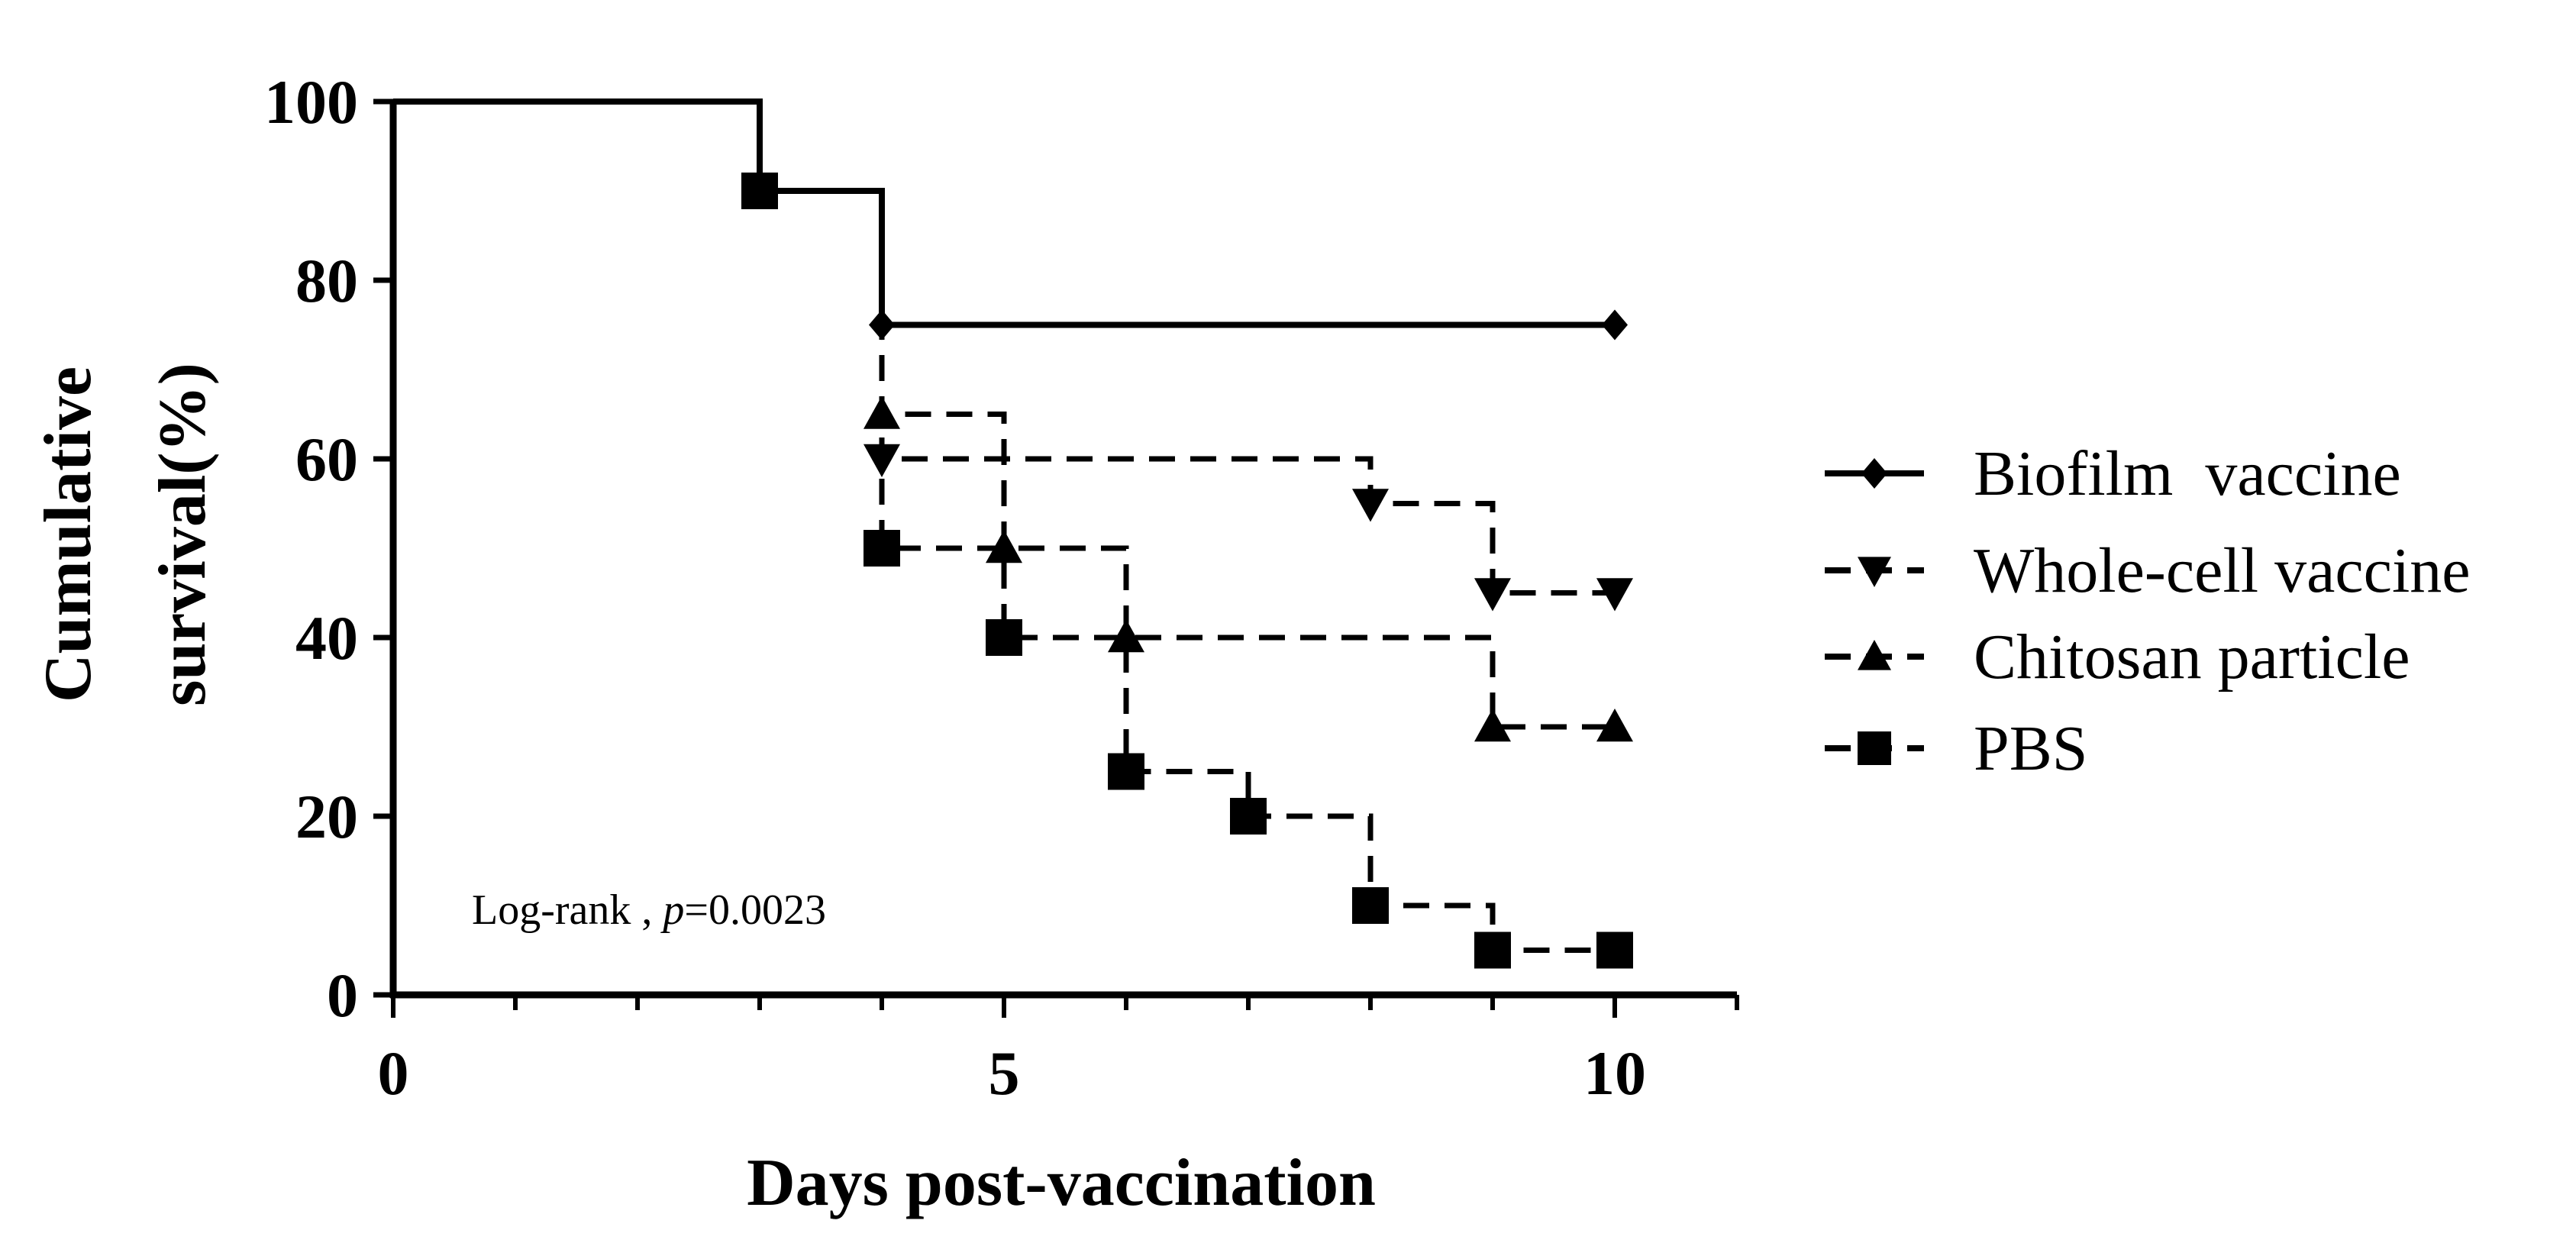  I want to click on y-axis-title: Cumulative survival(%), so click(125, 534).